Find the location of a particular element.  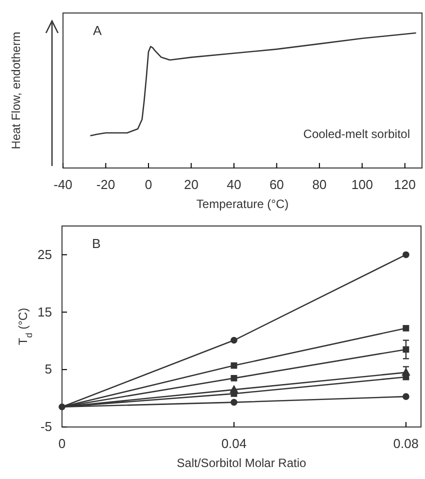

annotation: B is located at coordinates (96, 243).